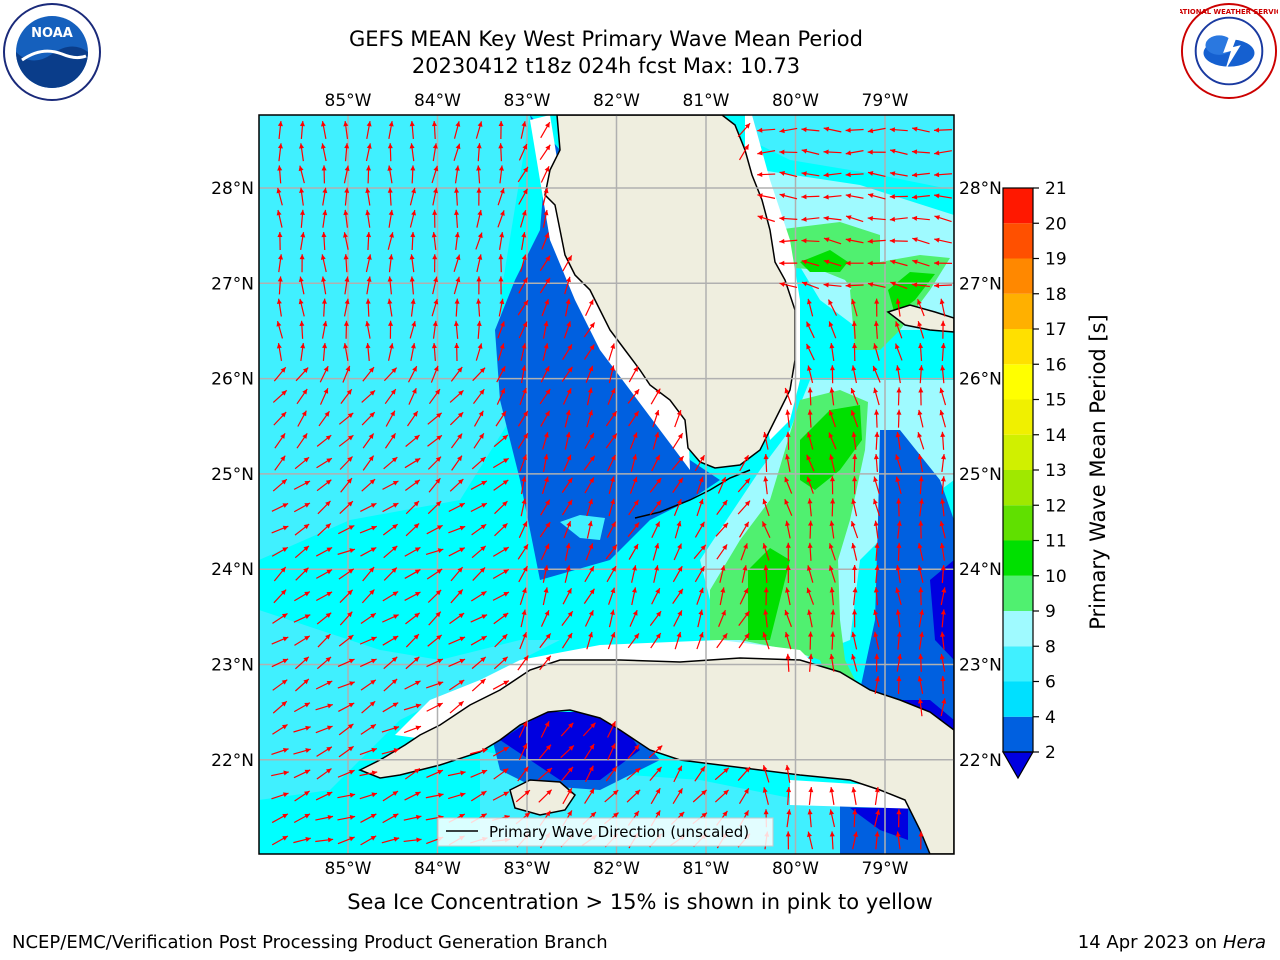 The width and height of the screenshot is (1280, 960). Describe the element at coordinates (706, 869) in the screenshot. I see `lon-label-bottom: 81°W` at that location.